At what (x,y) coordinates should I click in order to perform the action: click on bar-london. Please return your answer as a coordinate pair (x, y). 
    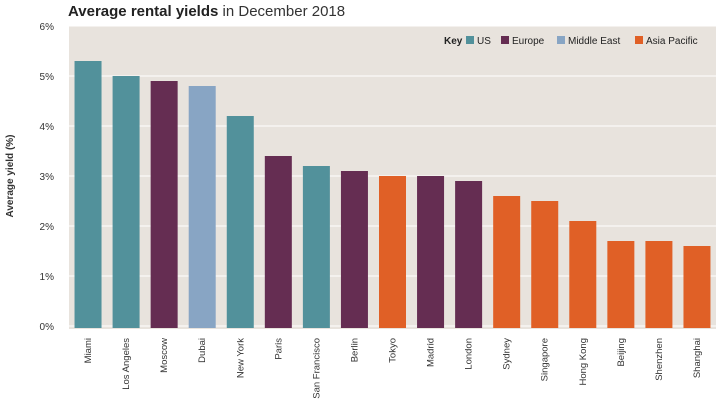
    Looking at the image, I should click on (469, 254).